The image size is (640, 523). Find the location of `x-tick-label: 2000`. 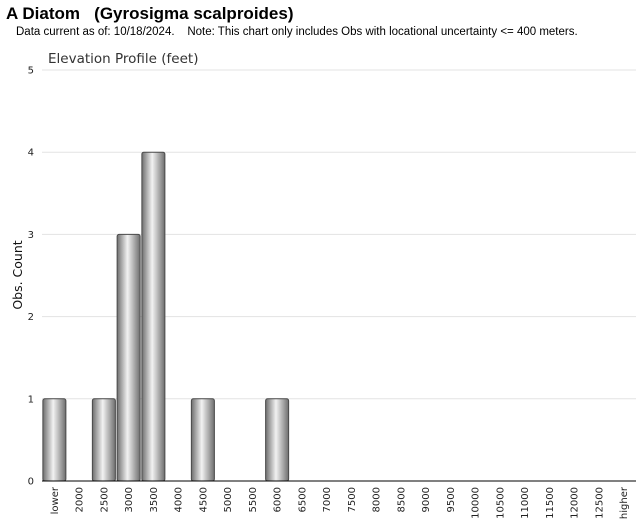

x-tick-label: 2000 is located at coordinates (80, 499).